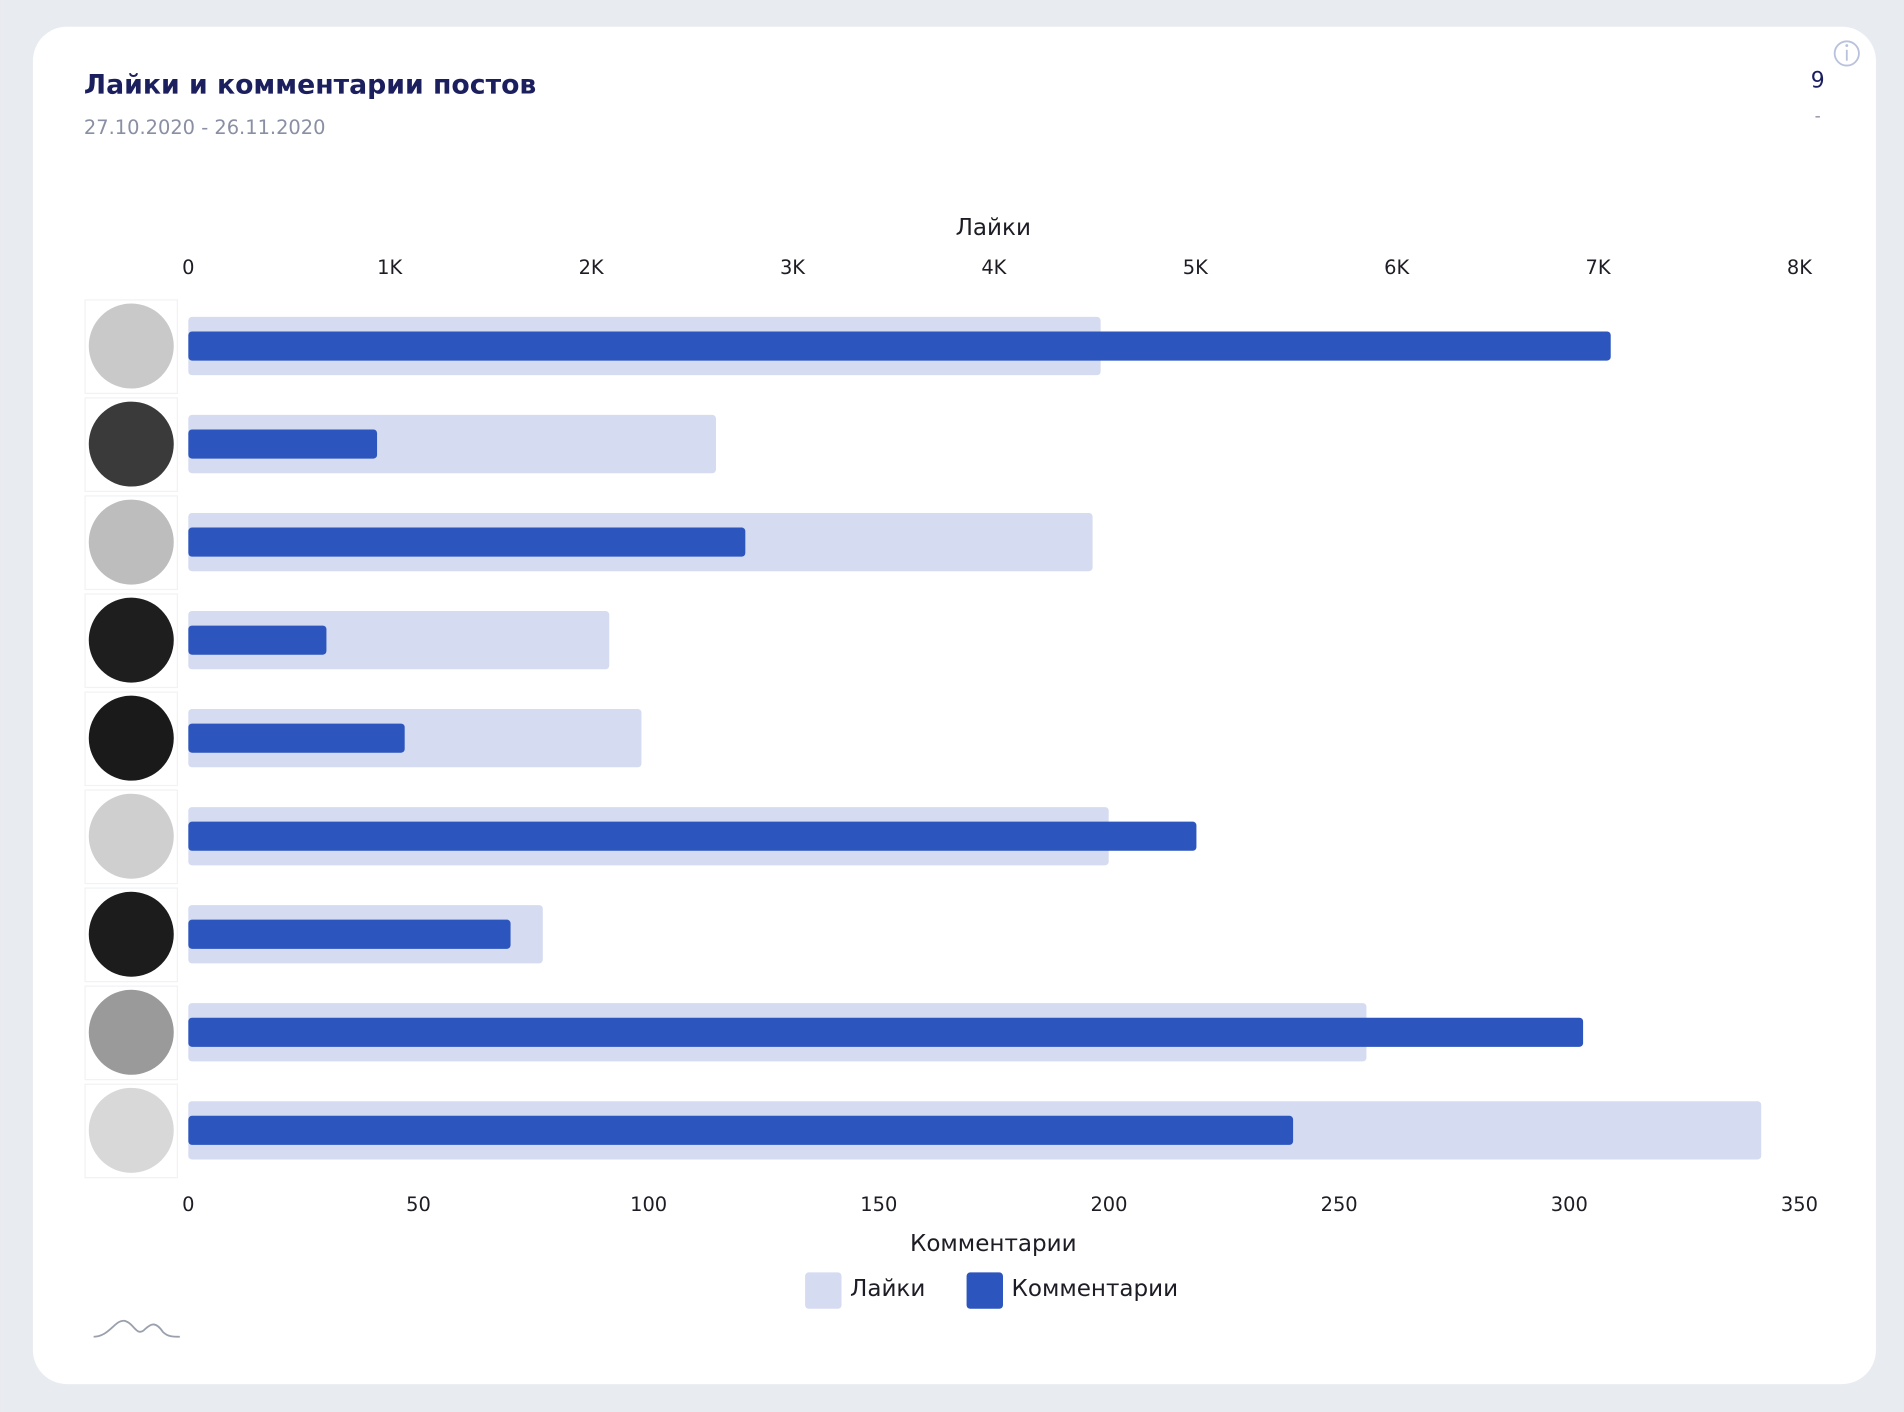  I want to click on counter-note: -, so click(1818, 117).